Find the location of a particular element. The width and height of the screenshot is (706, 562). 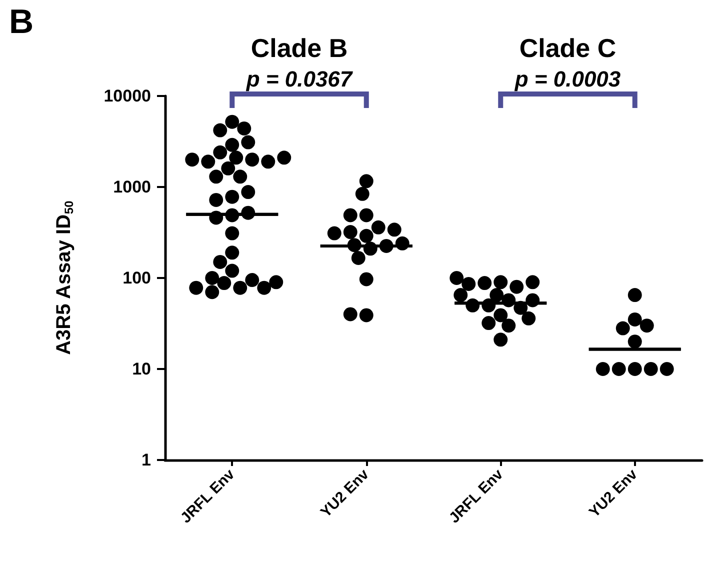

y-tick-label: 1 is located at coordinates (146, 460).